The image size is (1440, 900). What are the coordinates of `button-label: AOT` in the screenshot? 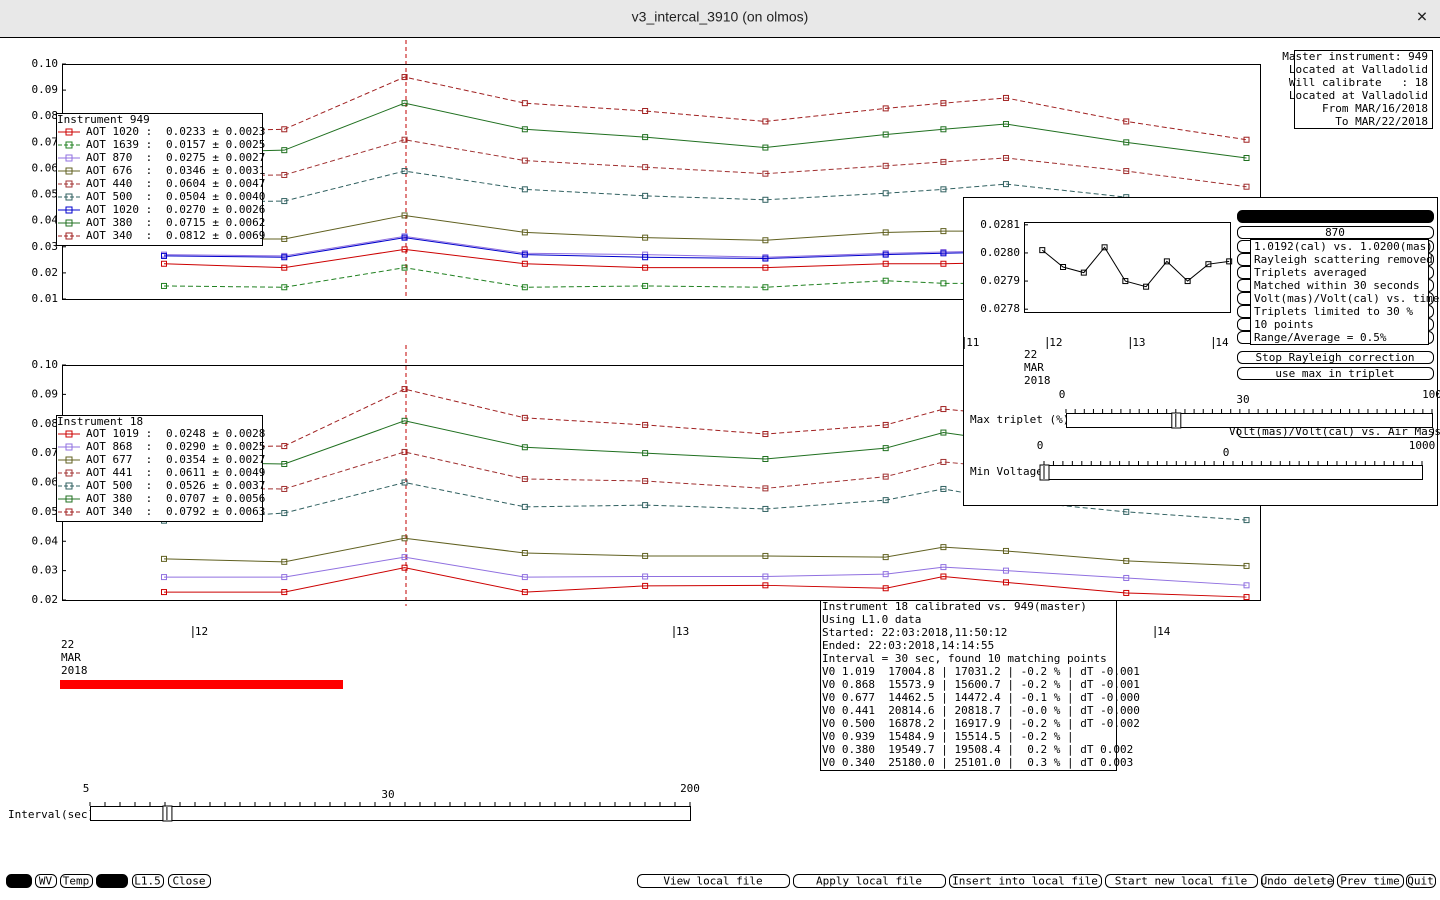 It's located at (19, 881).